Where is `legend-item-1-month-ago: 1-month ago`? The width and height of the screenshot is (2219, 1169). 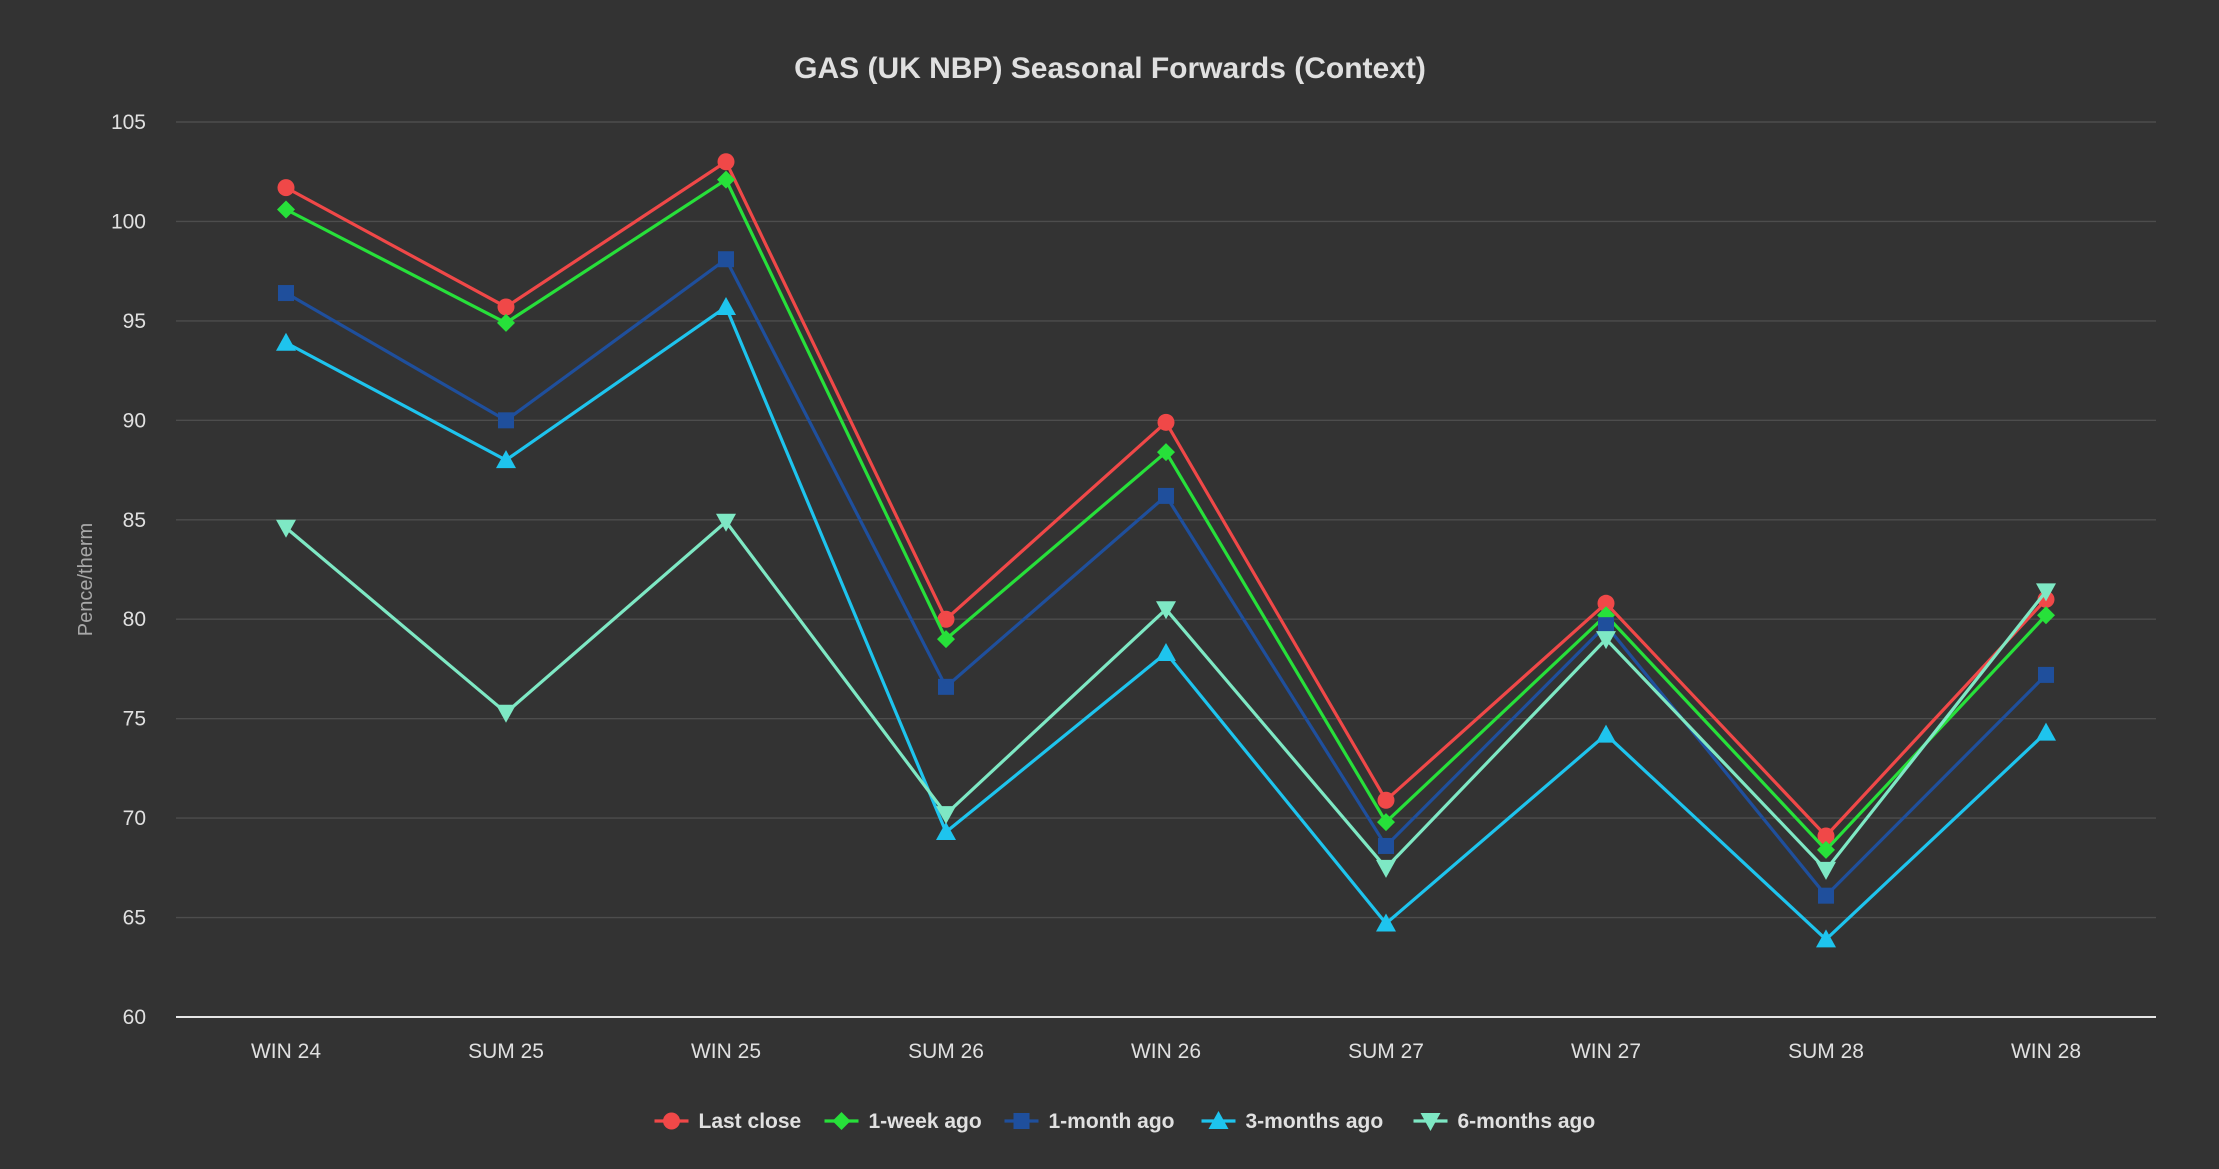
legend-item-1-month-ago: 1-month ago is located at coordinates (1089, 1121).